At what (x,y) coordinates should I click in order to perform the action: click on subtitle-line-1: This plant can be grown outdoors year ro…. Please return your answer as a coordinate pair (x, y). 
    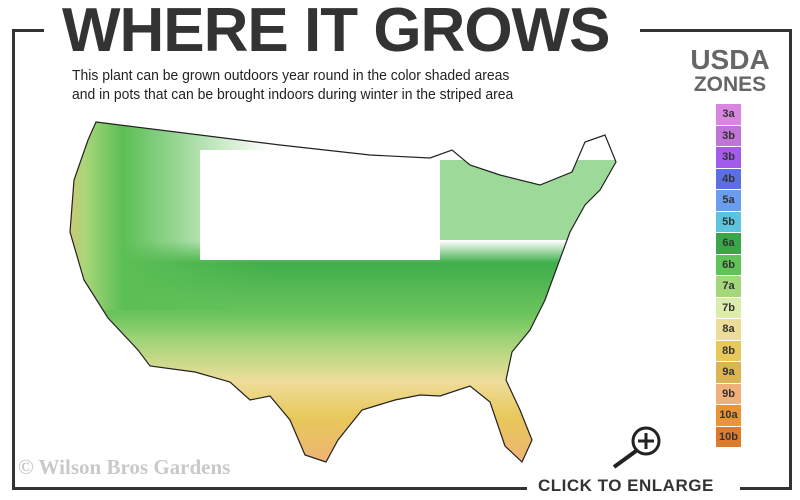
    Looking at the image, I should click on (291, 75).